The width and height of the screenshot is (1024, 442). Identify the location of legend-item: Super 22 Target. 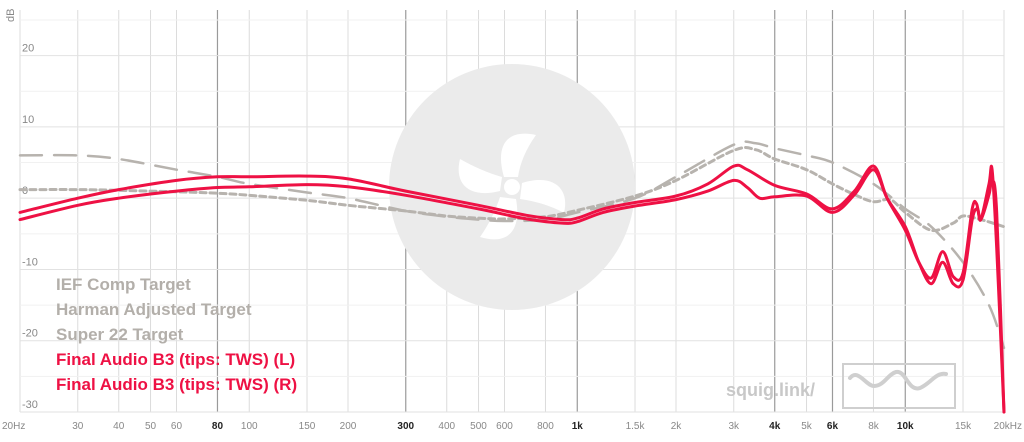
(120, 334).